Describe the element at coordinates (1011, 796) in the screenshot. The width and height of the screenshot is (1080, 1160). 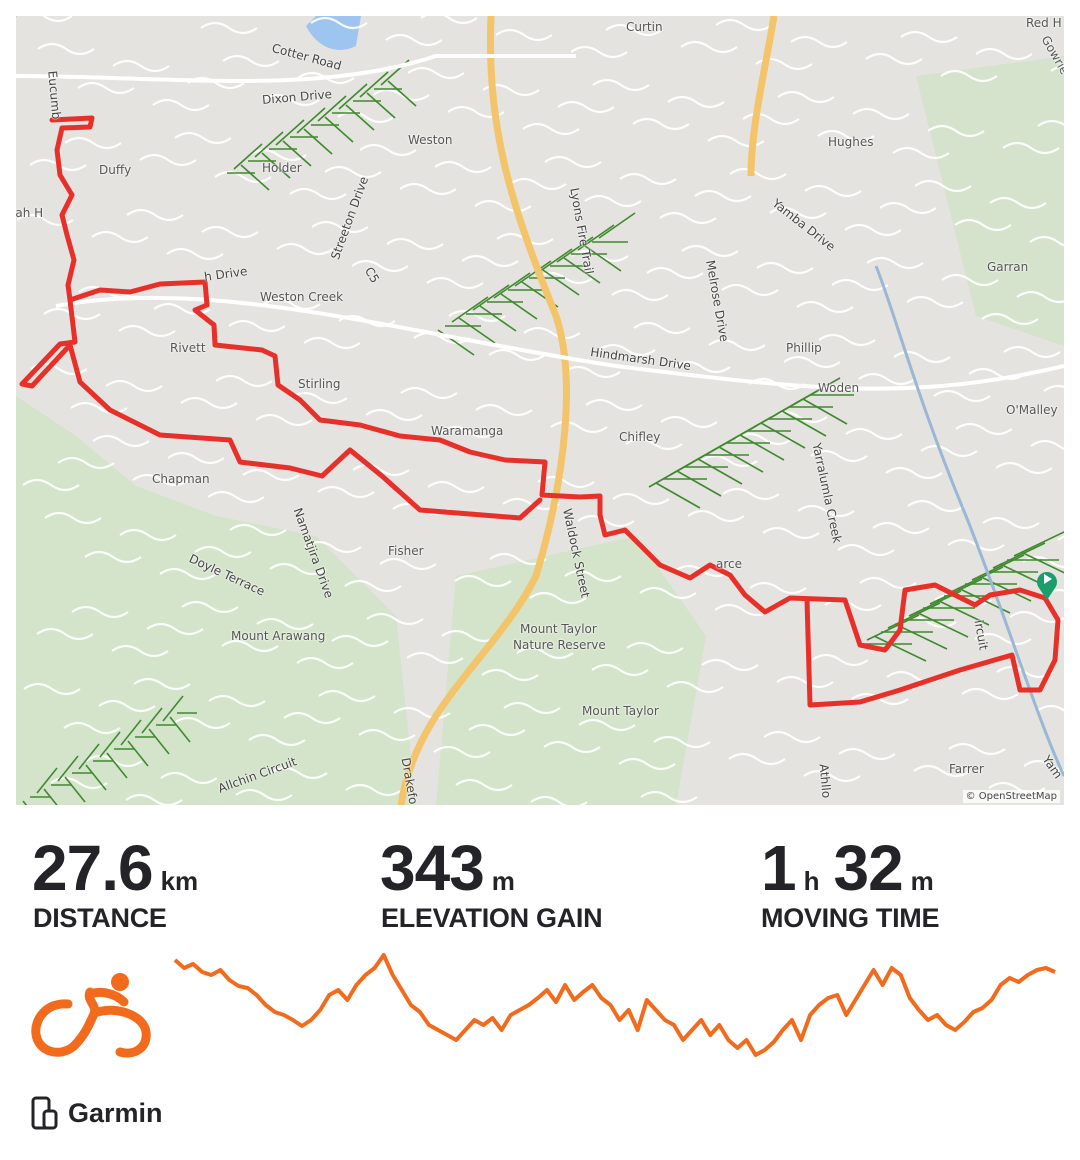
I see `map-attribution: © OpenStreetMap` at that location.